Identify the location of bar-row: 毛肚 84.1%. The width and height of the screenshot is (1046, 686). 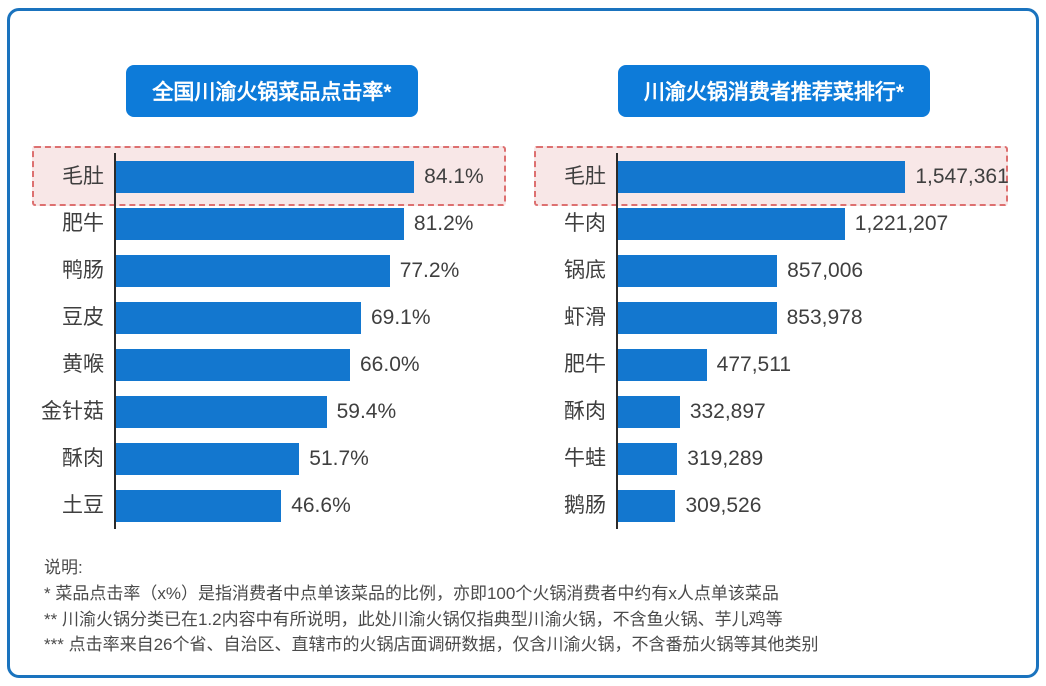
(272, 176).